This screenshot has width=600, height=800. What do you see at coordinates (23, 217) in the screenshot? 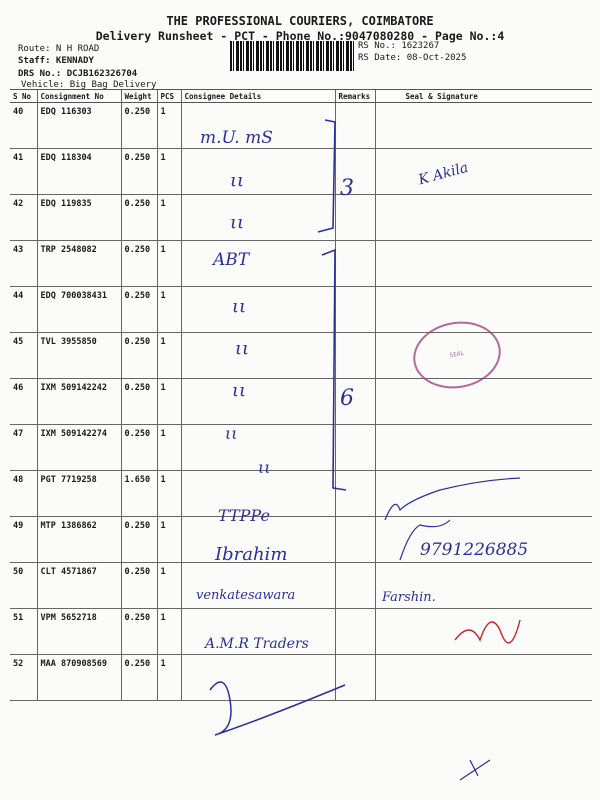
I see `sno-cell: 42` at bounding box center [23, 217].